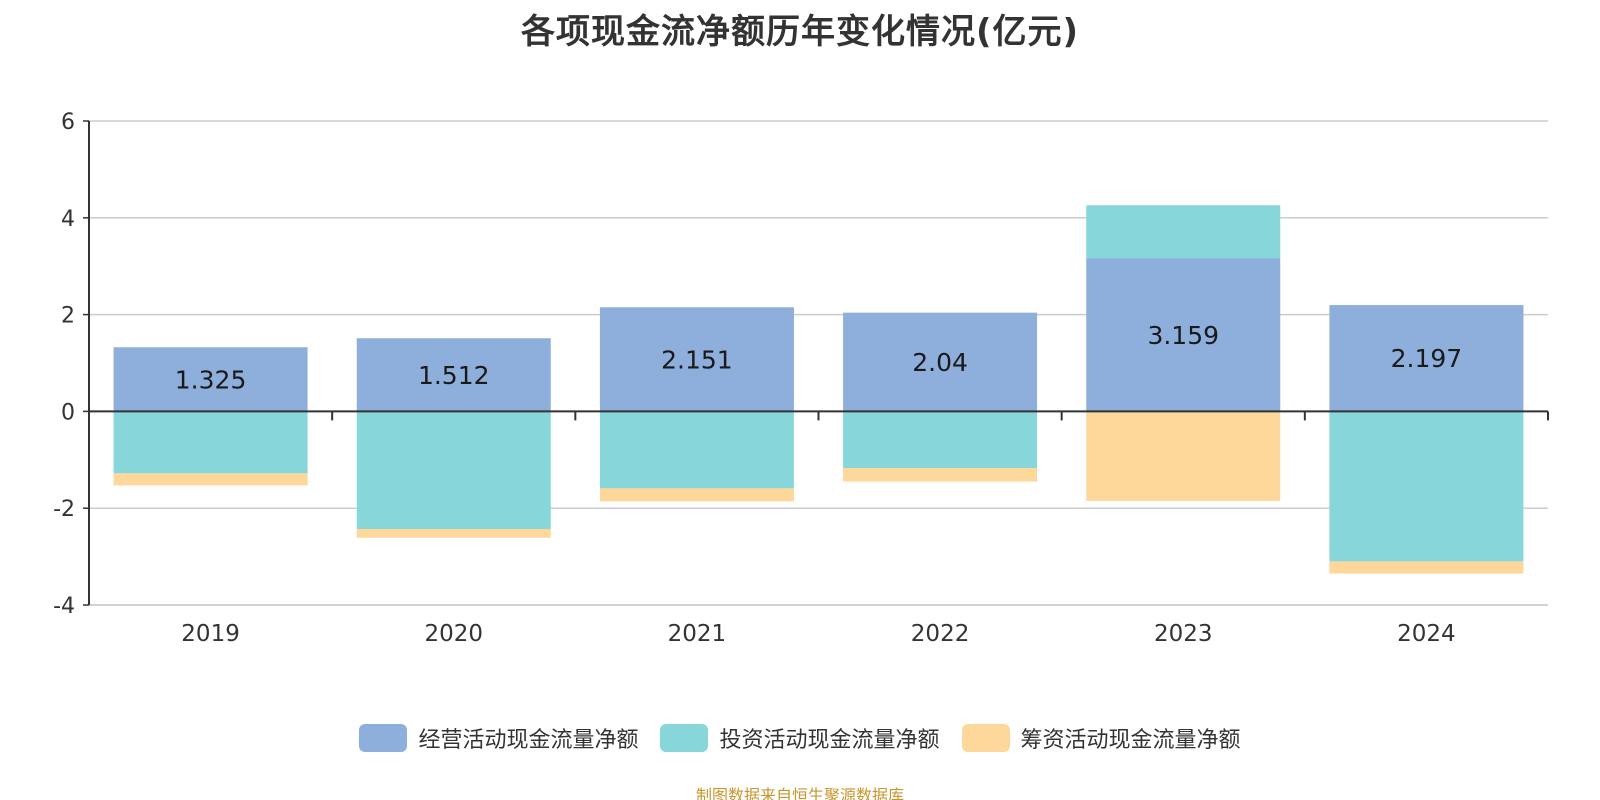 The width and height of the screenshot is (1600, 800). What do you see at coordinates (453, 533) in the screenshot?
I see `bar-financing-2020` at bounding box center [453, 533].